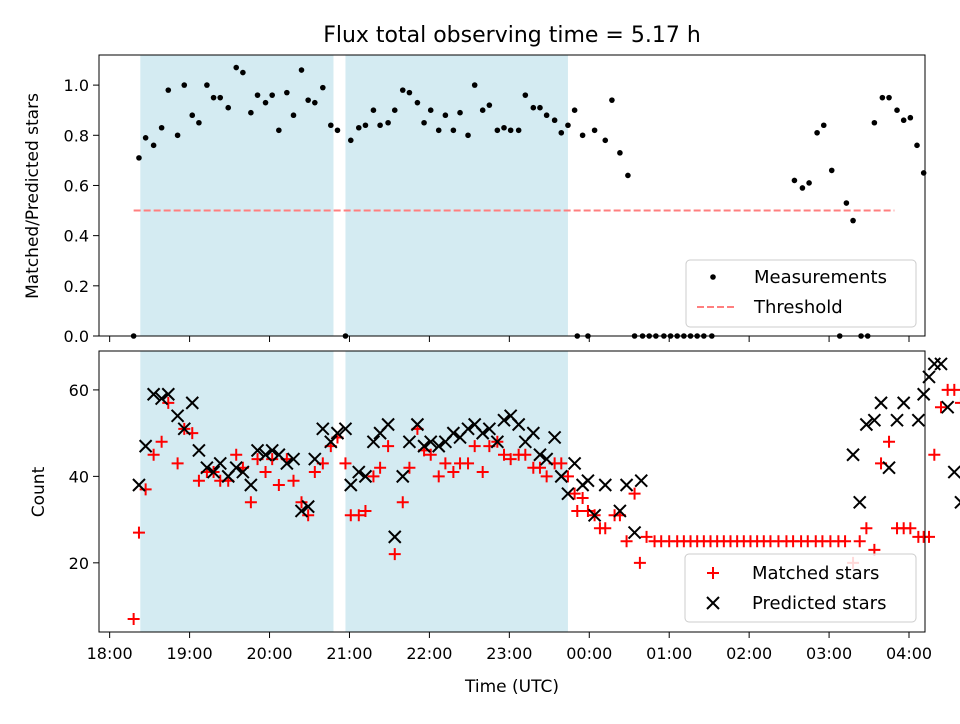 Image resolution: width=960 pixels, height=724 pixels. Describe the element at coordinates (33, 196) in the screenshot. I see `top-y-label: Matched/Predicted stars` at that location.